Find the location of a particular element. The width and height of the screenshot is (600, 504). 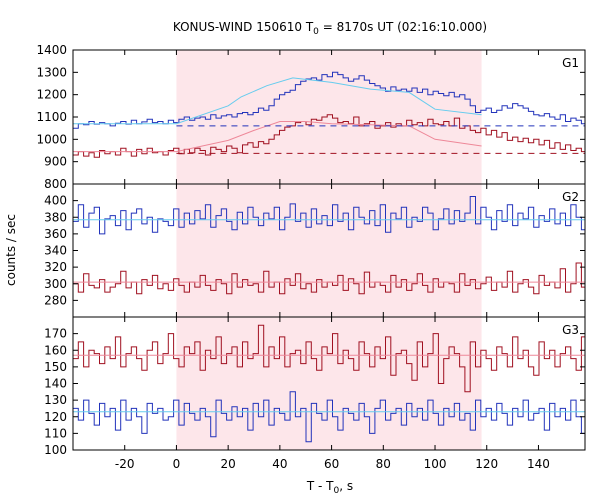

y-tick-label: 130 is located at coordinates (55, 400).